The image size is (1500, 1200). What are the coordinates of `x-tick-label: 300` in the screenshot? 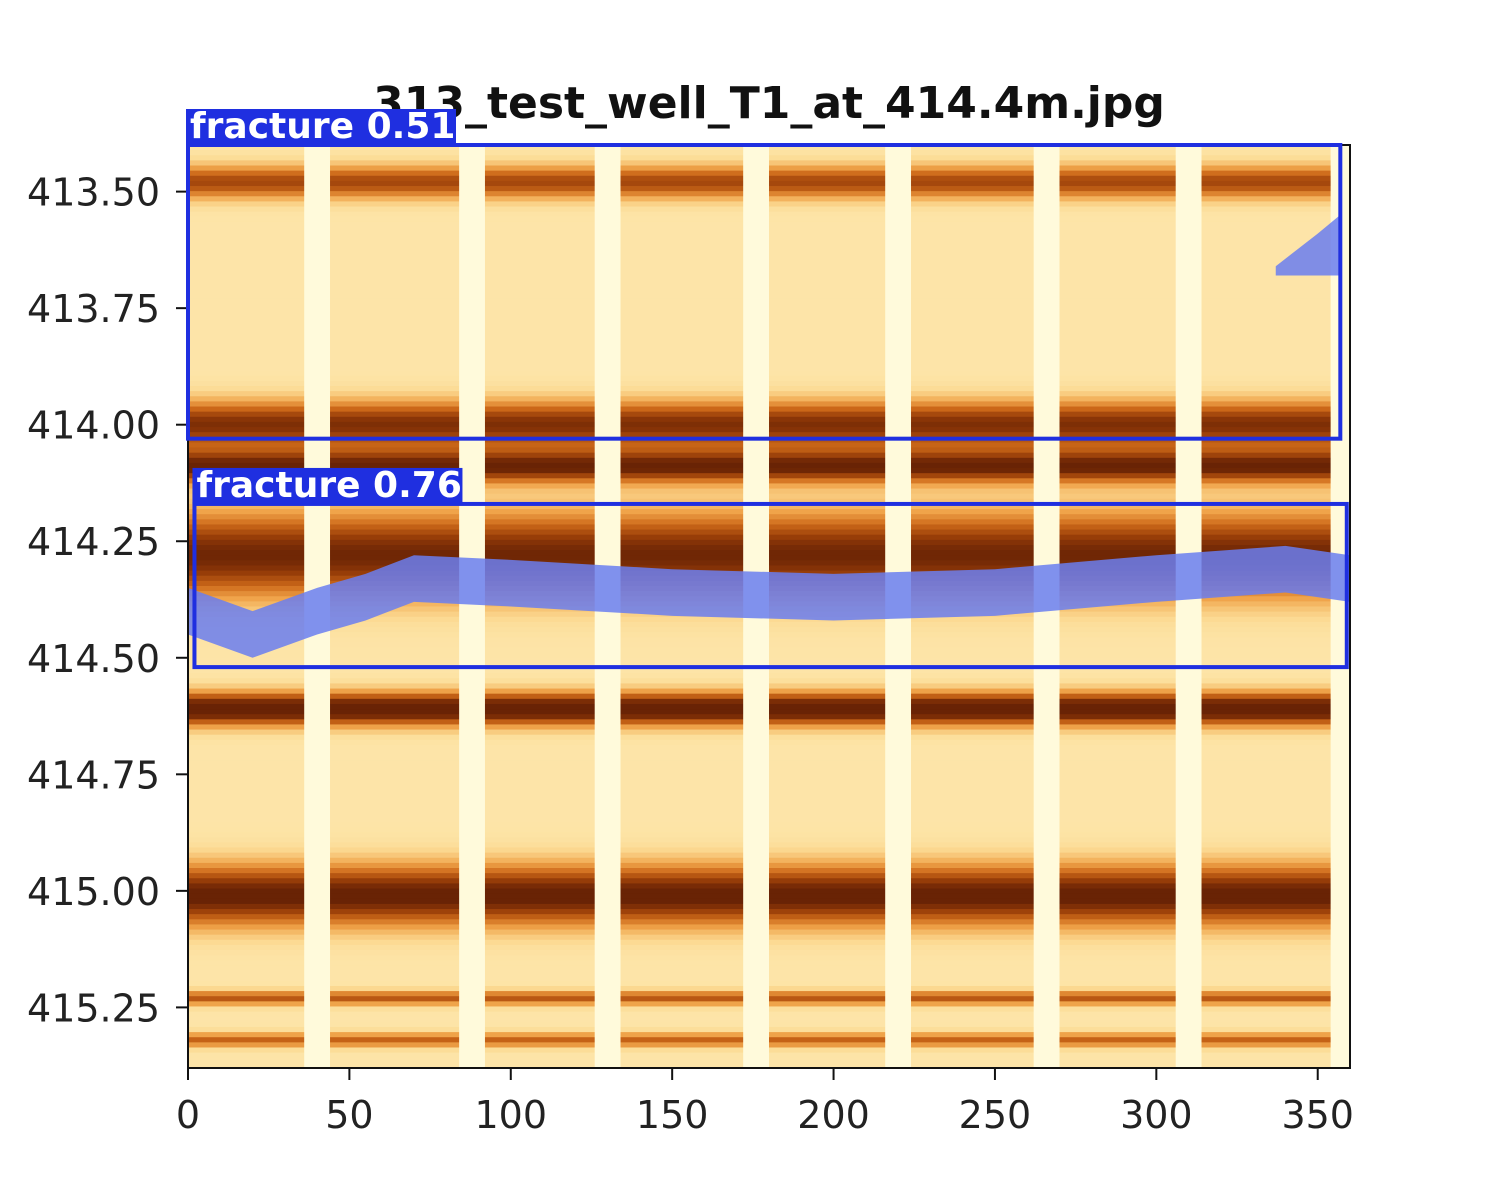 It's located at (1156, 1115).